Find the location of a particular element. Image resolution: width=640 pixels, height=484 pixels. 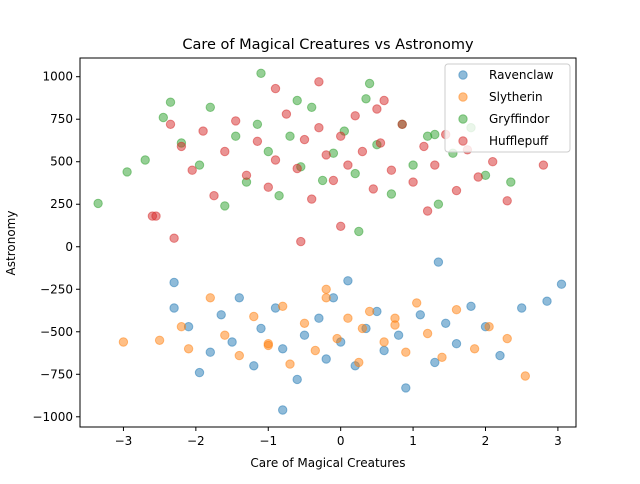

legend-marker-ravenclaw is located at coordinates (463, 75).